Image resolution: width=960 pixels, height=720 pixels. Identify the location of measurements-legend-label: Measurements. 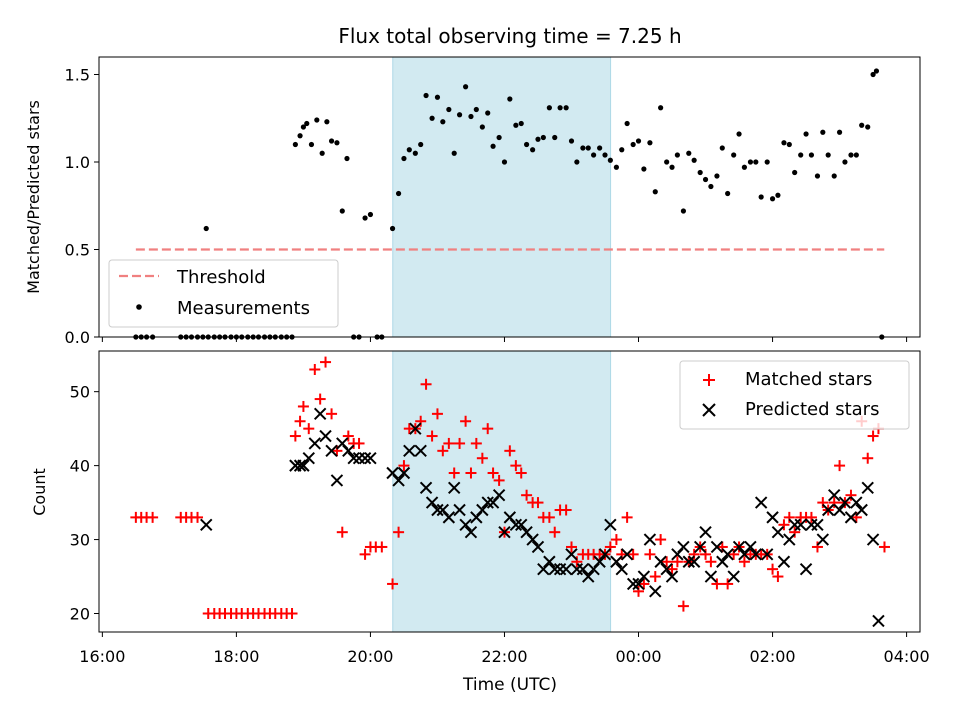
(243, 308).